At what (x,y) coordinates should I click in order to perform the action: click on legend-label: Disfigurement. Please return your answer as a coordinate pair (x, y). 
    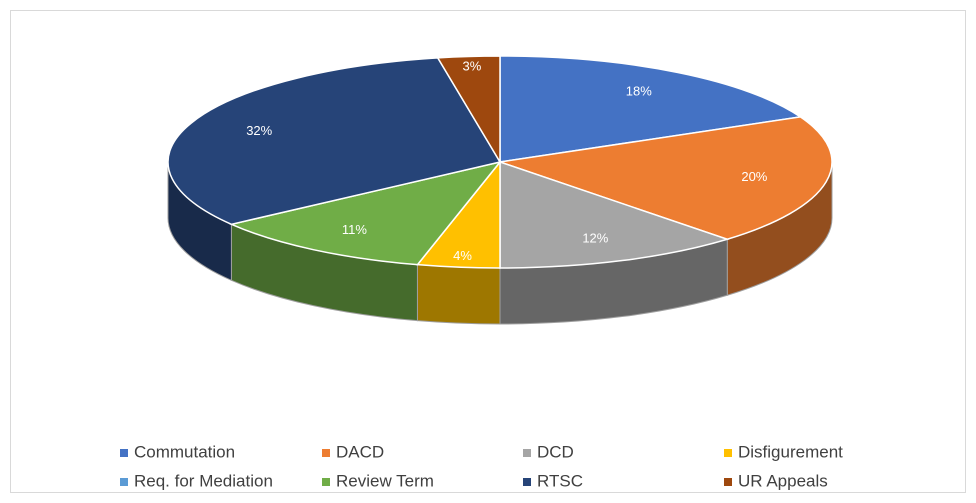
    Looking at the image, I should click on (790, 451).